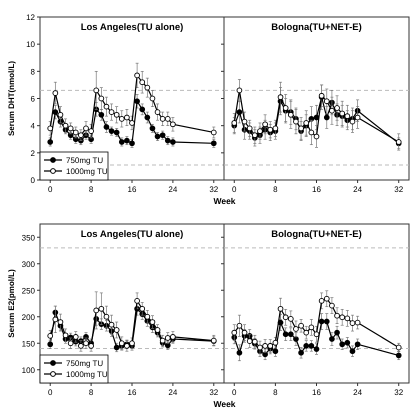  Describe the element at coordinates (31, 45) in the screenshot. I see `y-tick-label: 10` at that location.